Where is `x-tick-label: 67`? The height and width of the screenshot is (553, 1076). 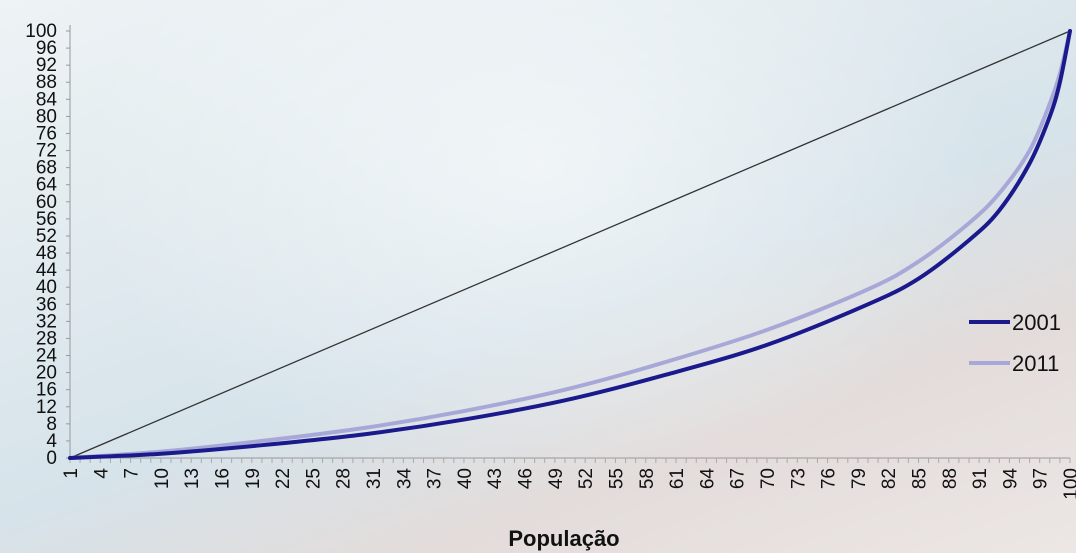
x-tick-label: 67 is located at coordinates (738, 478).